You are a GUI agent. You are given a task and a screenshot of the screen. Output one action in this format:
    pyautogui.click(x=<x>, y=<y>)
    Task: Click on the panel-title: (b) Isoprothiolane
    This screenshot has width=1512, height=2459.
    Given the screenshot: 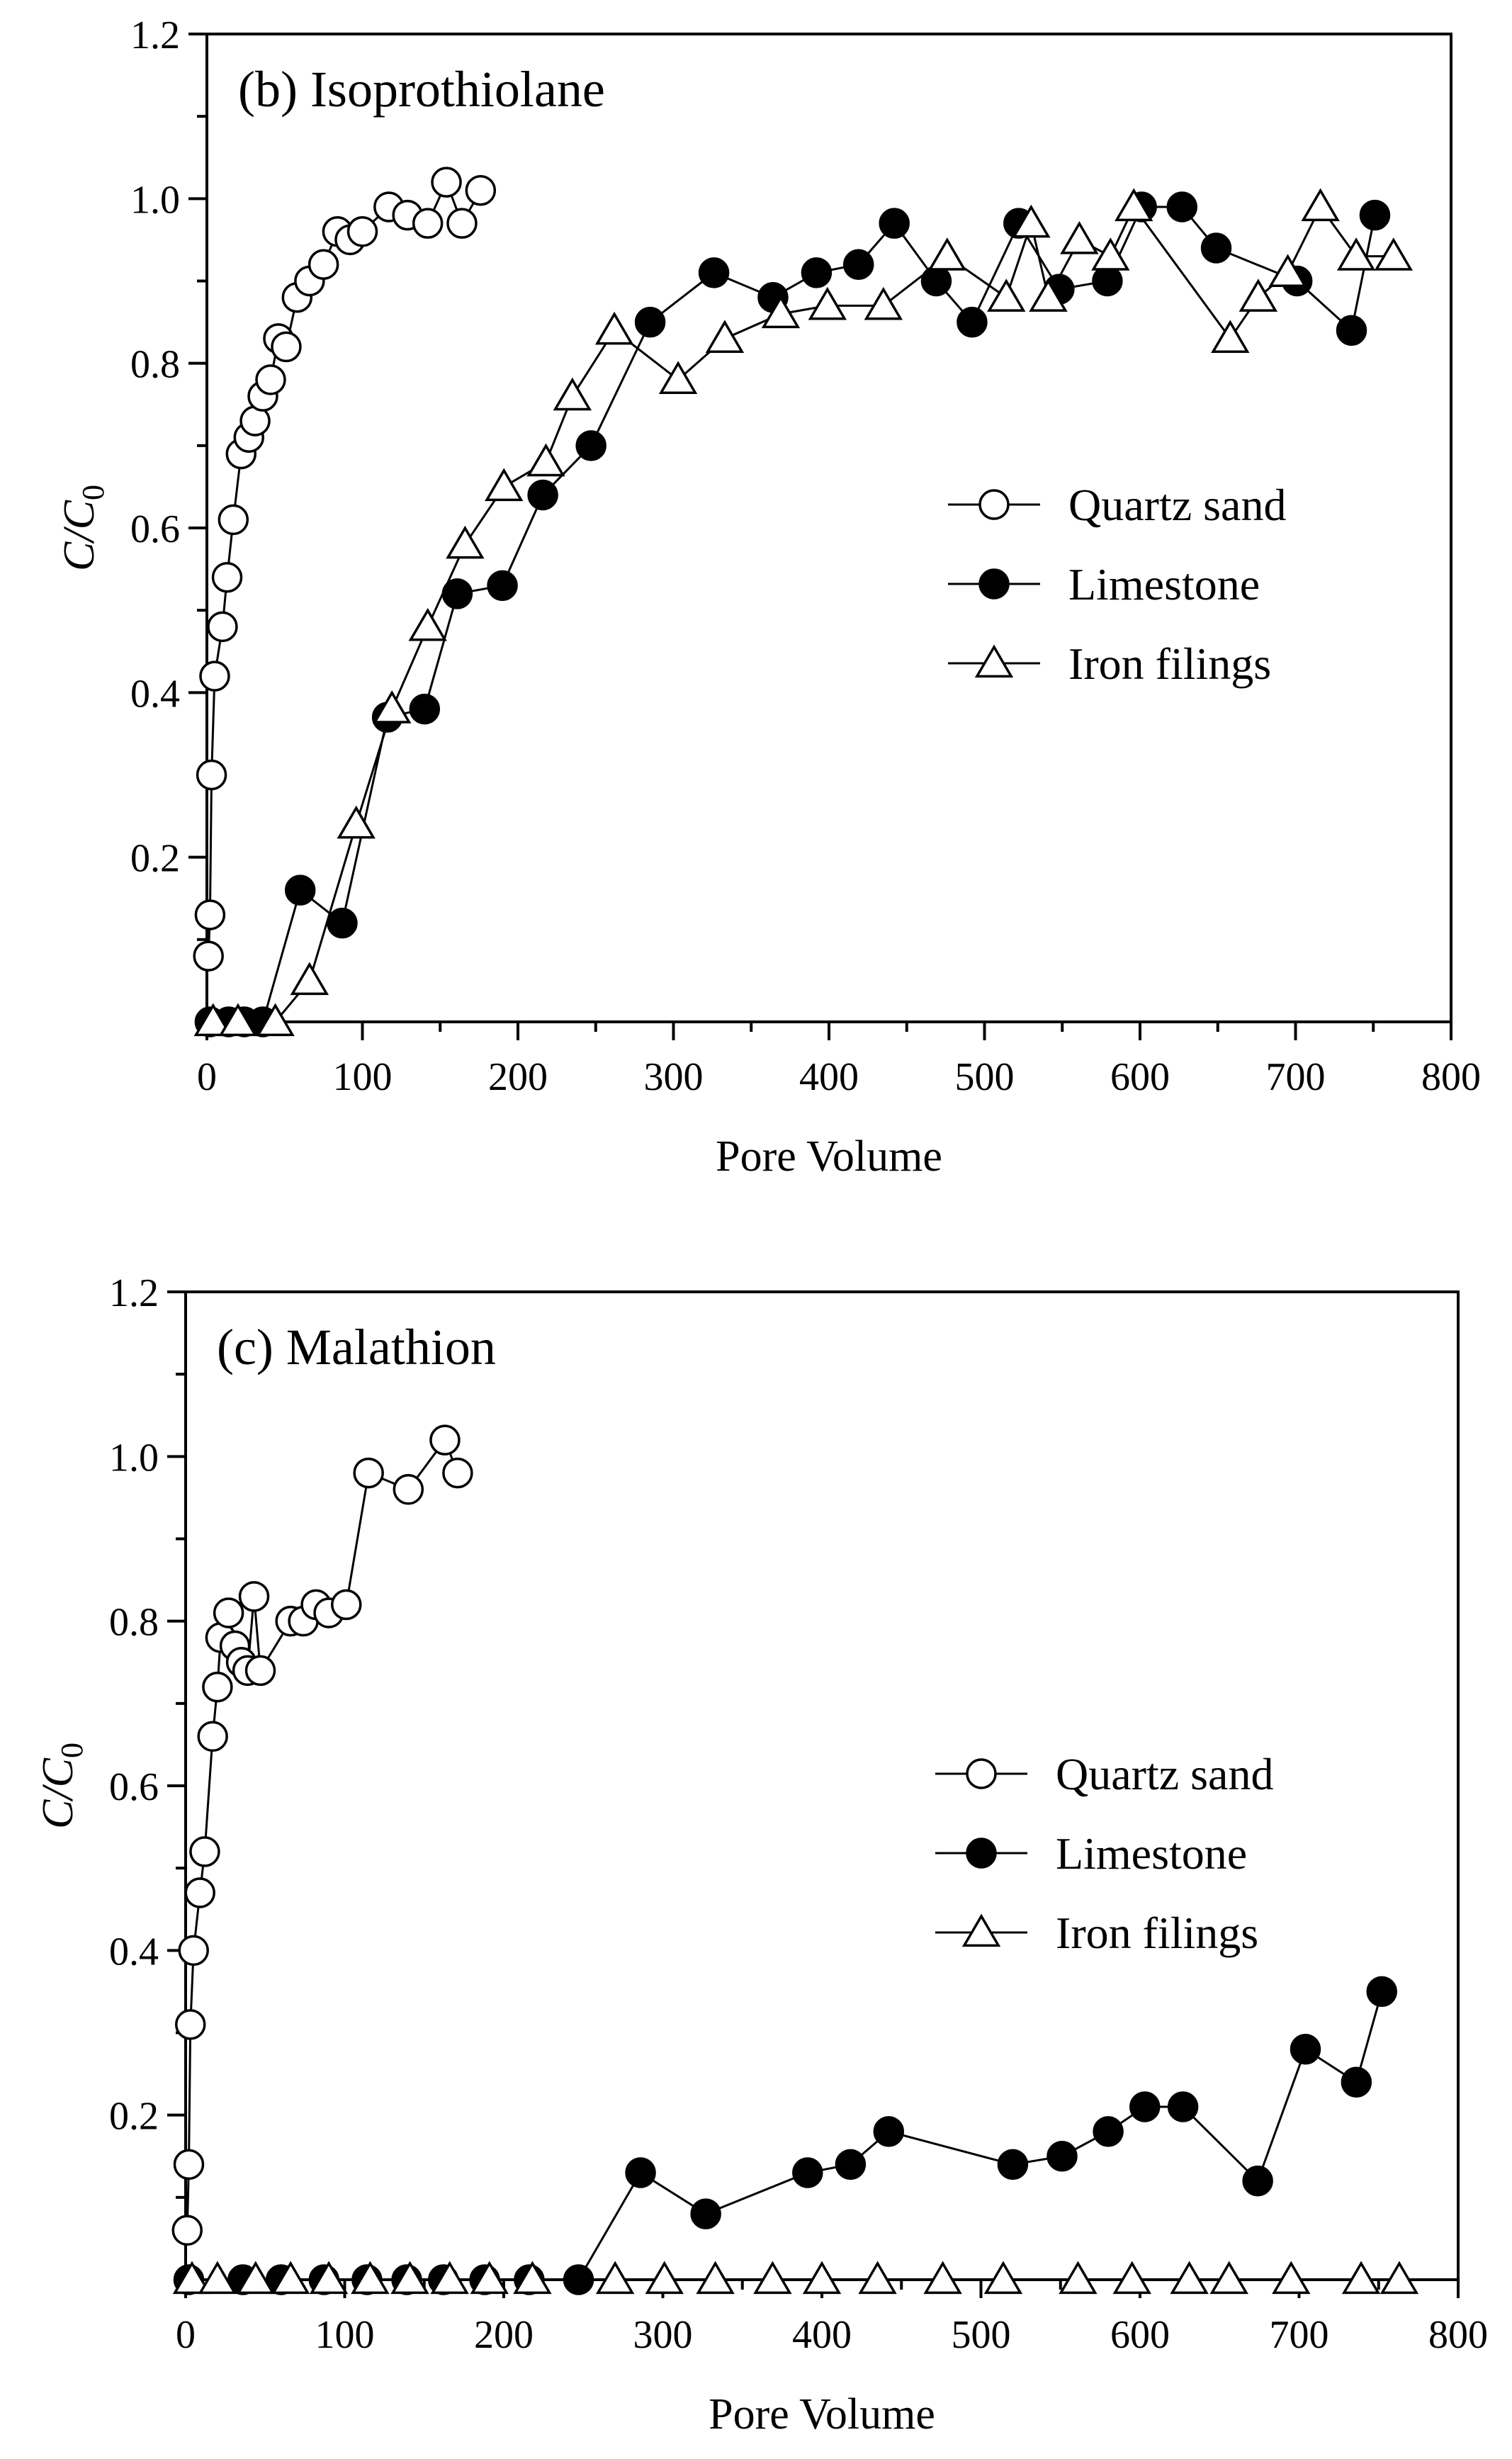 What is the action you would take?
    pyautogui.click(x=421, y=89)
    